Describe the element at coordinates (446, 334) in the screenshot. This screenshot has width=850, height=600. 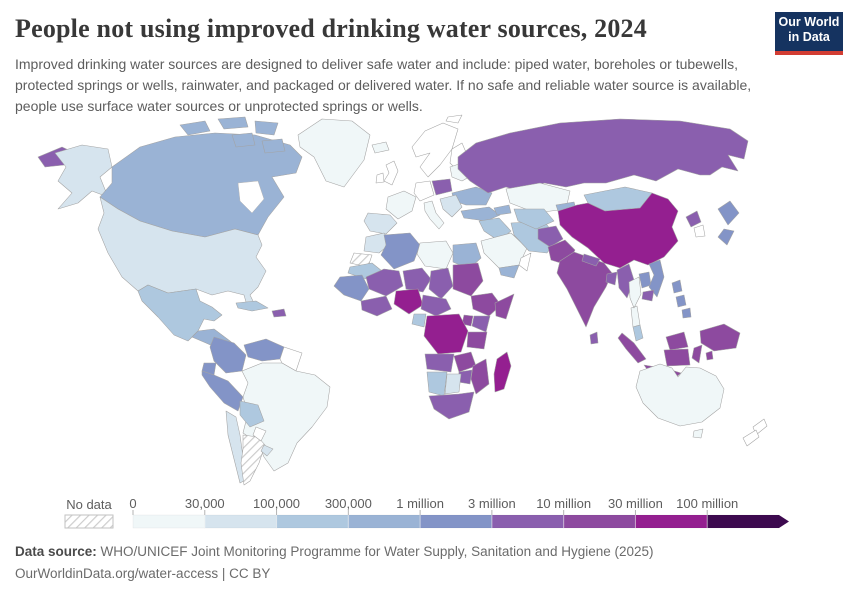
I see `country-drc` at that location.